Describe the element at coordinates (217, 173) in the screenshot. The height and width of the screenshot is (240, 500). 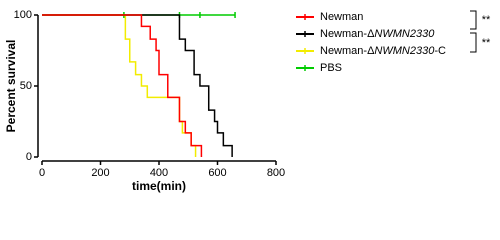
I see `x-tick-label: 600` at that location.